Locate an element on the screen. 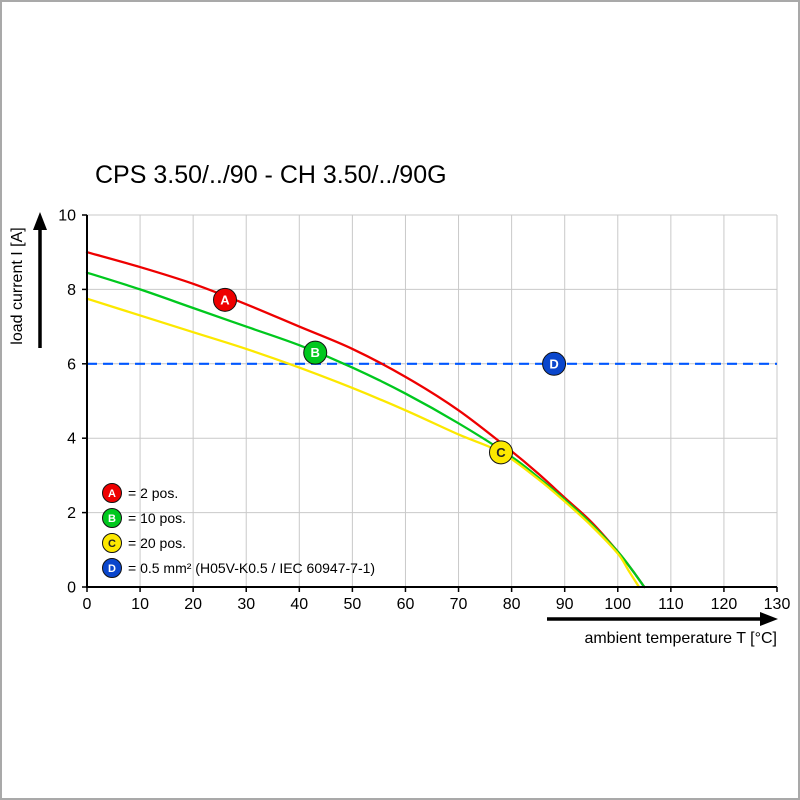  x-tick-label-130: 130 is located at coordinates (777, 604).